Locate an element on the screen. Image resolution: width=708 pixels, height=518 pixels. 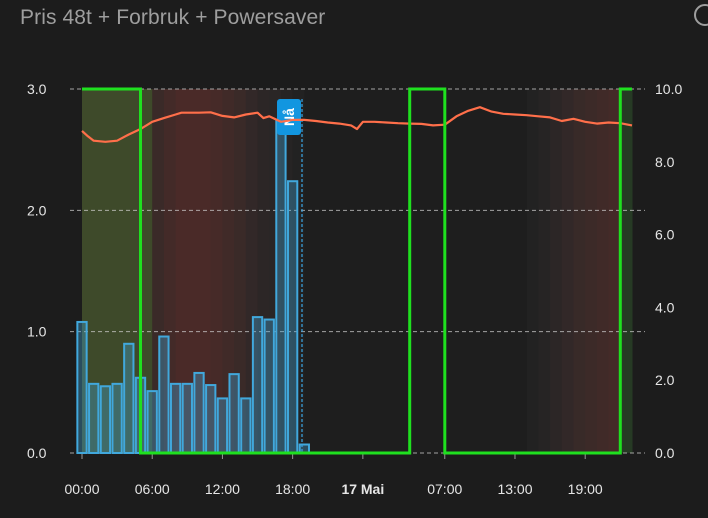
left-axis-tick-label: 2.0 is located at coordinates (37, 210).